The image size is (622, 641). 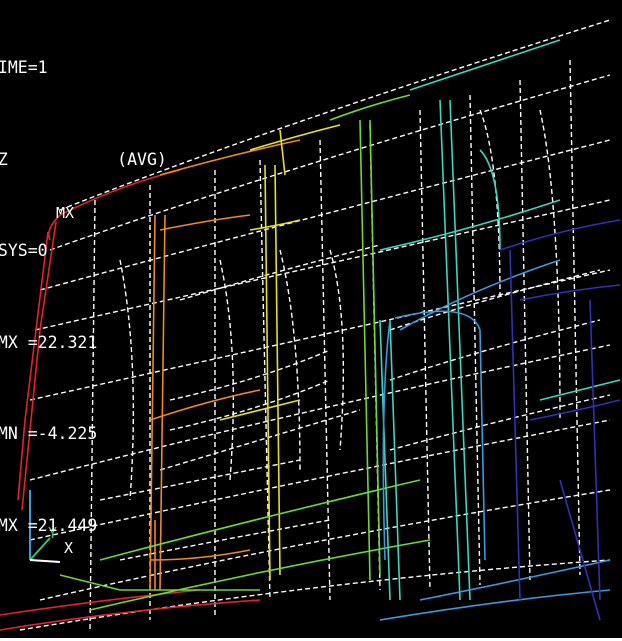 I want to click on triad-y-axis, so click(x=40, y=549).